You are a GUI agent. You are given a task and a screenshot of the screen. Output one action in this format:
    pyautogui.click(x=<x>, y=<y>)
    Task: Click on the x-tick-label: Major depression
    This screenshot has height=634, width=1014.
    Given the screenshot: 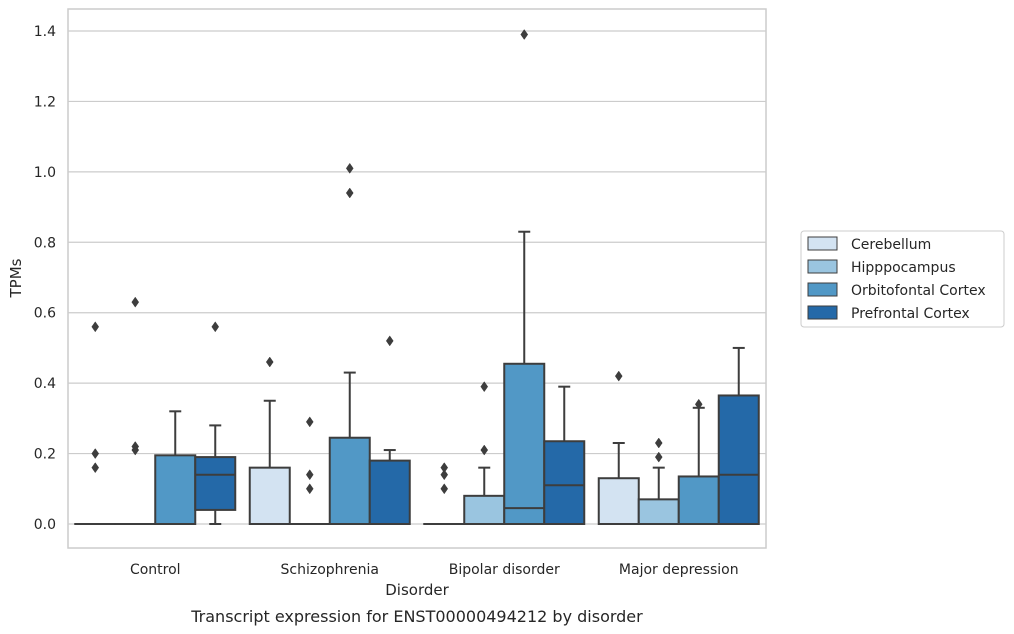 What is the action you would take?
    pyautogui.click(x=679, y=570)
    